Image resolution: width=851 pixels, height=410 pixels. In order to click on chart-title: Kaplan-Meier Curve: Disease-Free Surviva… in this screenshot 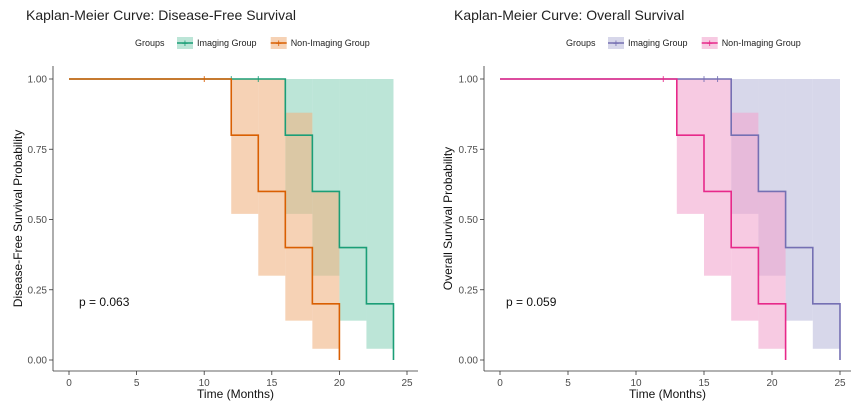, I will do `click(161, 15)`.